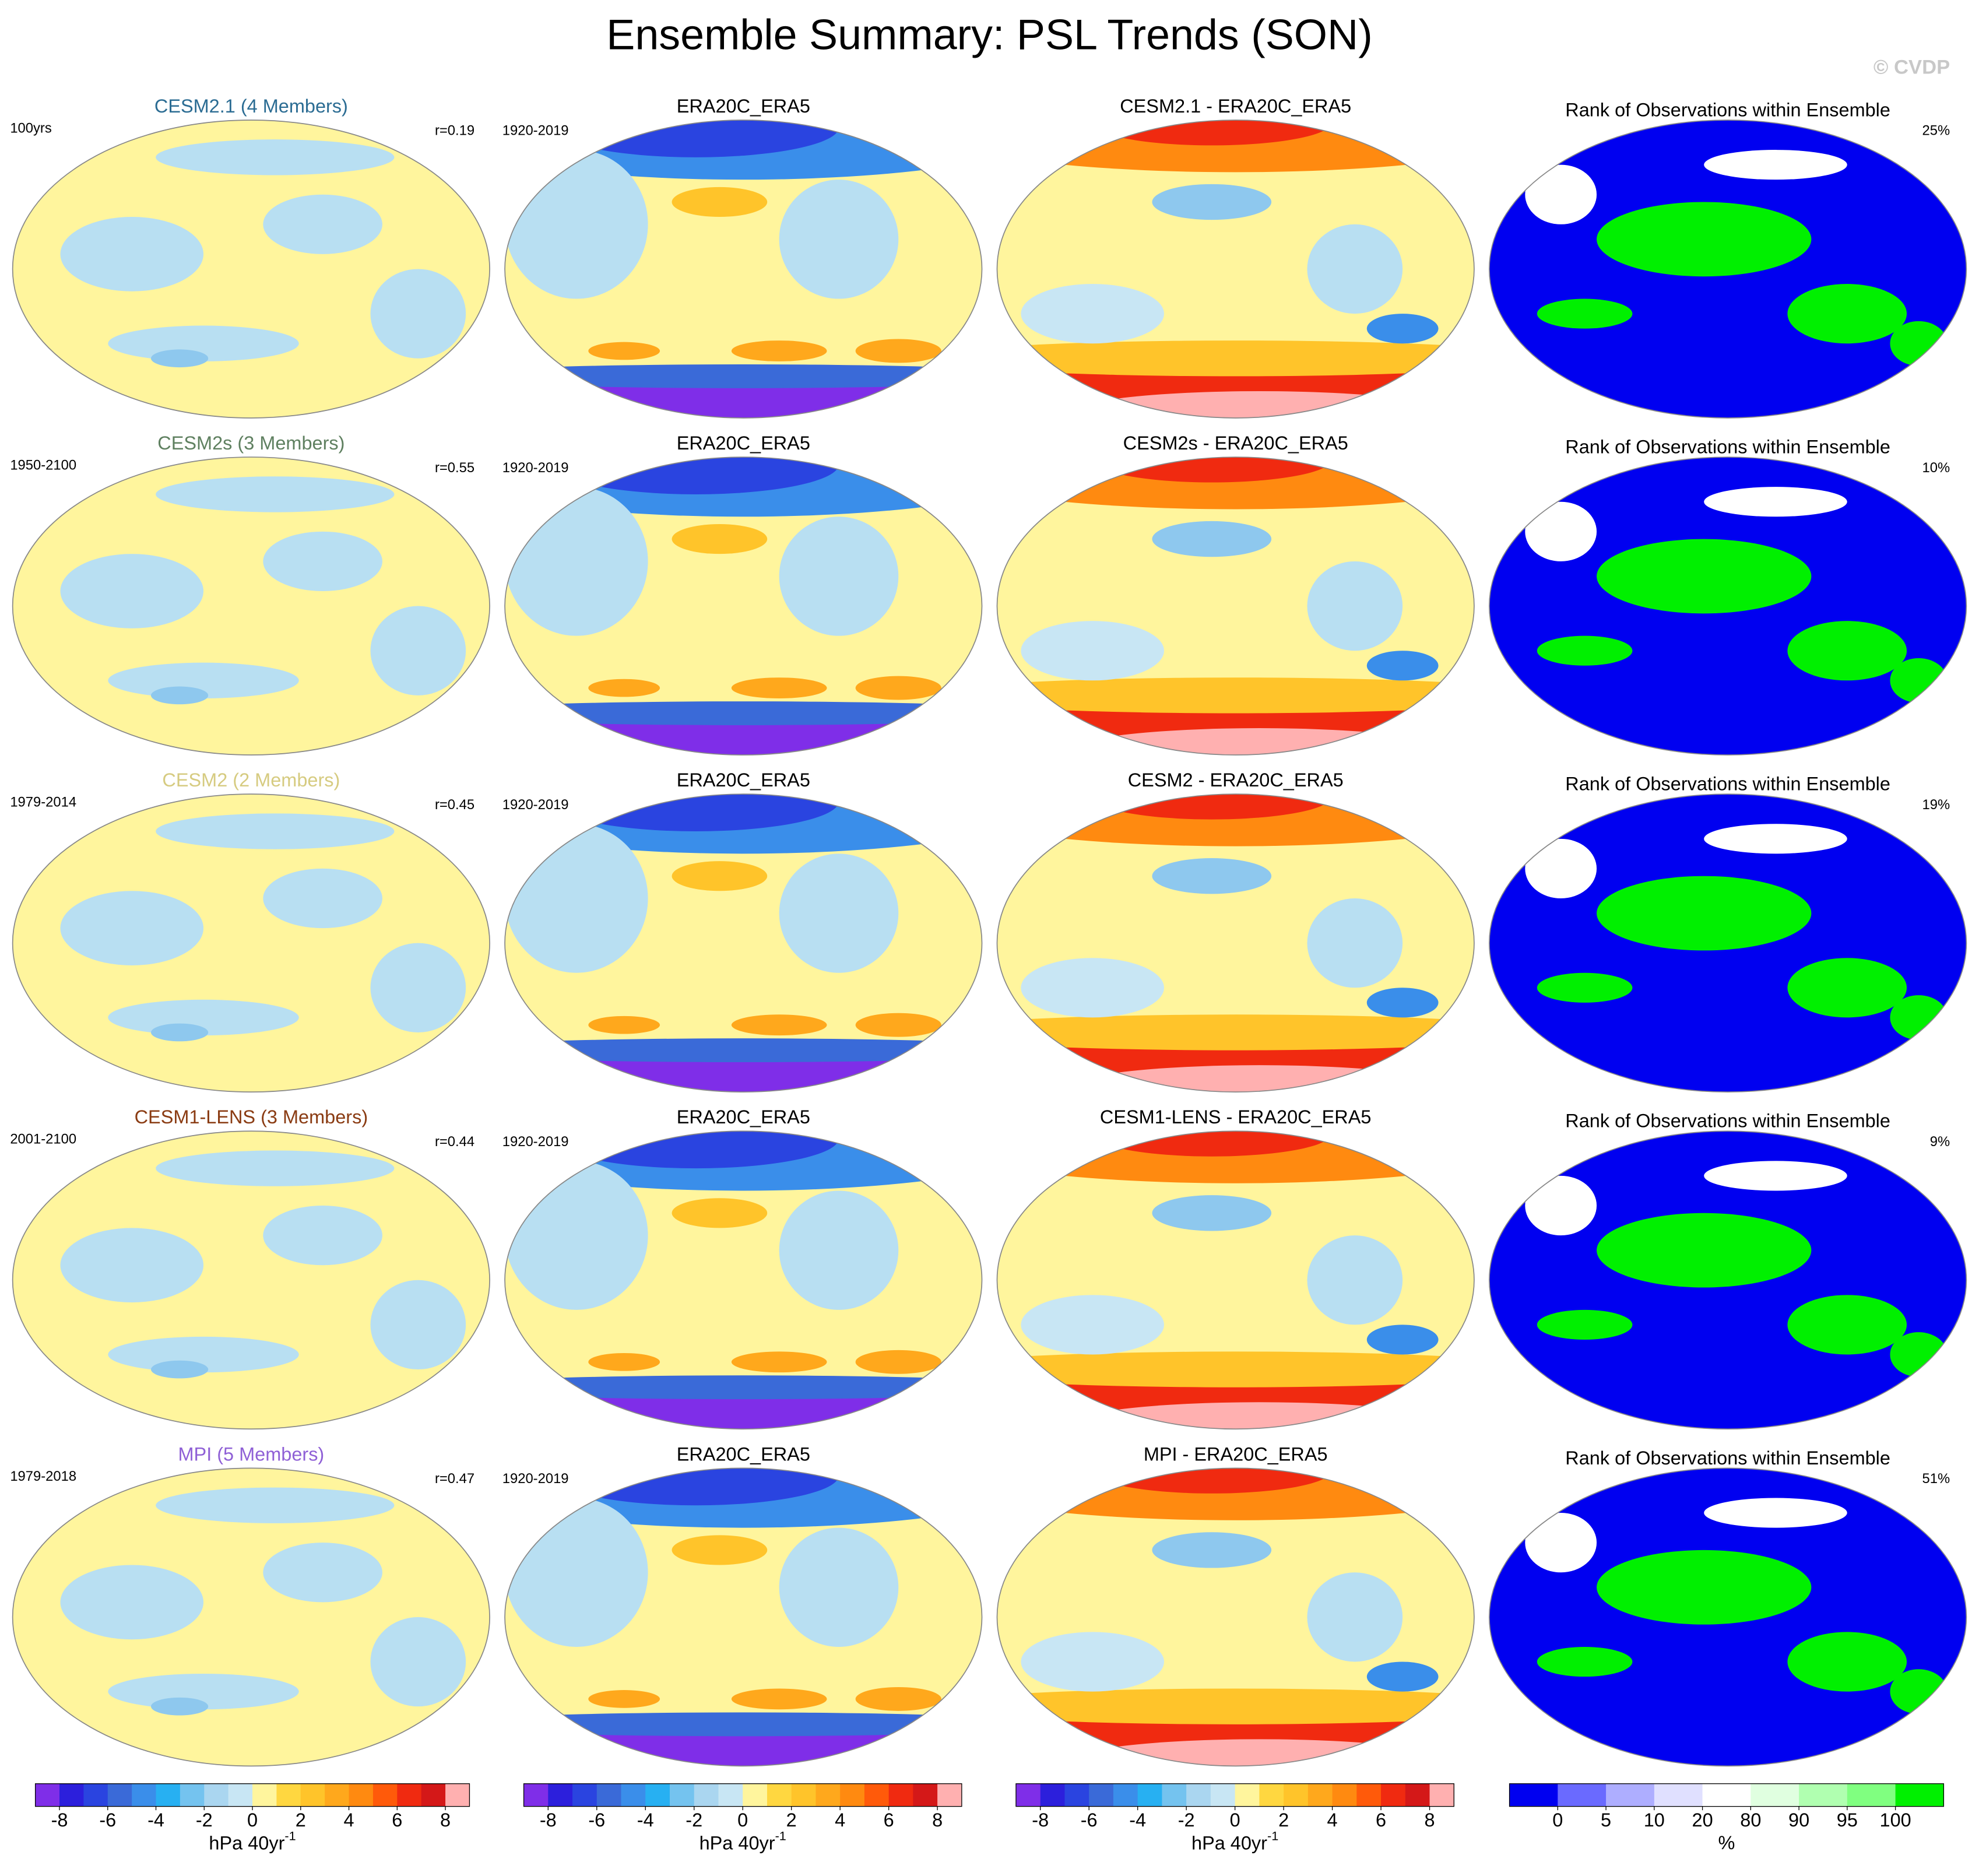 This screenshot has height=1876, width=1979. What do you see at coordinates (301, 1820) in the screenshot?
I see `colorbar-tick-label: 2` at bounding box center [301, 1820].